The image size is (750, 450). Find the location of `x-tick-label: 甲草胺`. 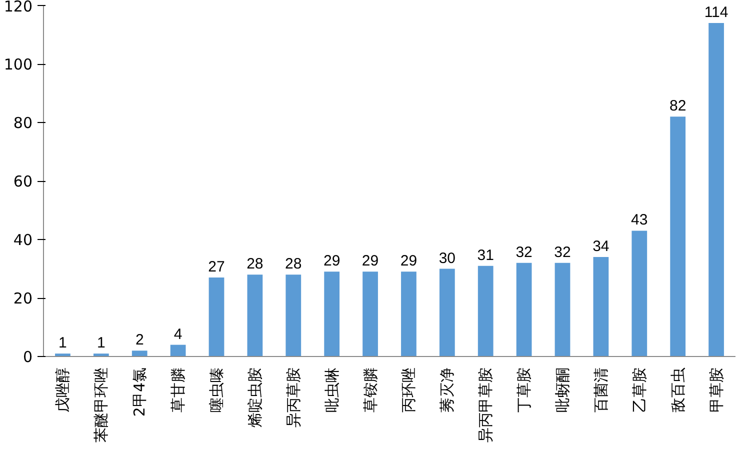

x-tick-label: 甲草胺 is located at coordinates (716, 390).